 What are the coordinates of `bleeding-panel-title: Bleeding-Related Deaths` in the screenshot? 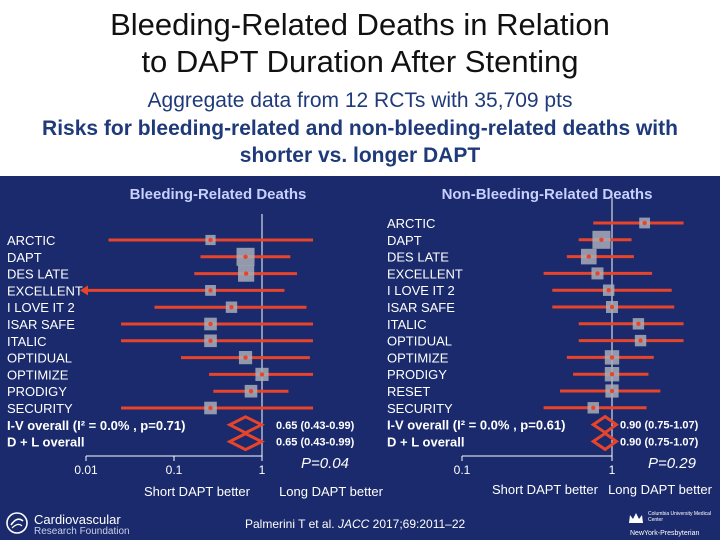 It's located at (218, 194).